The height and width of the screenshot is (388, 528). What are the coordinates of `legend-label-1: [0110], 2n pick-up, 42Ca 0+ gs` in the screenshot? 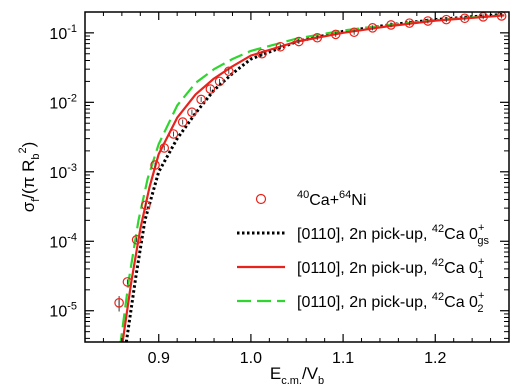 It's located at (393, 234).